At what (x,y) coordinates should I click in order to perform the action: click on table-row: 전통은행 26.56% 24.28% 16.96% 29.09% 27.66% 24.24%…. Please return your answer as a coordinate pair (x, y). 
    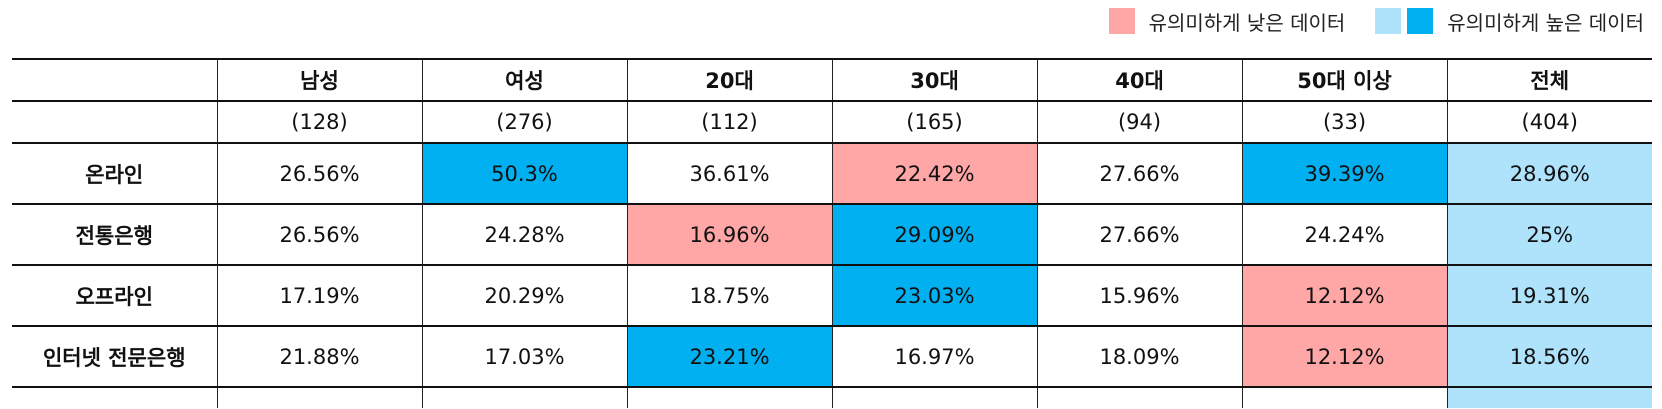
    Looking at the image, I should click on (832, 235).